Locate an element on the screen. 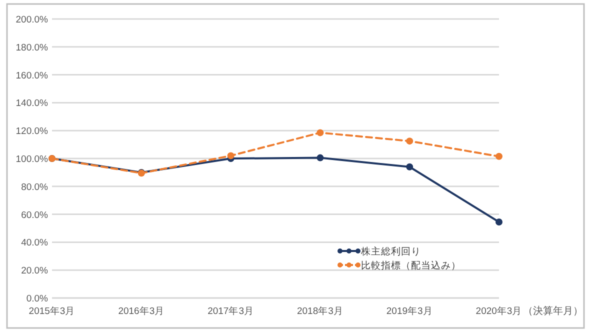  y-tick-label: 40.0% is located at coordinates (35, 243).